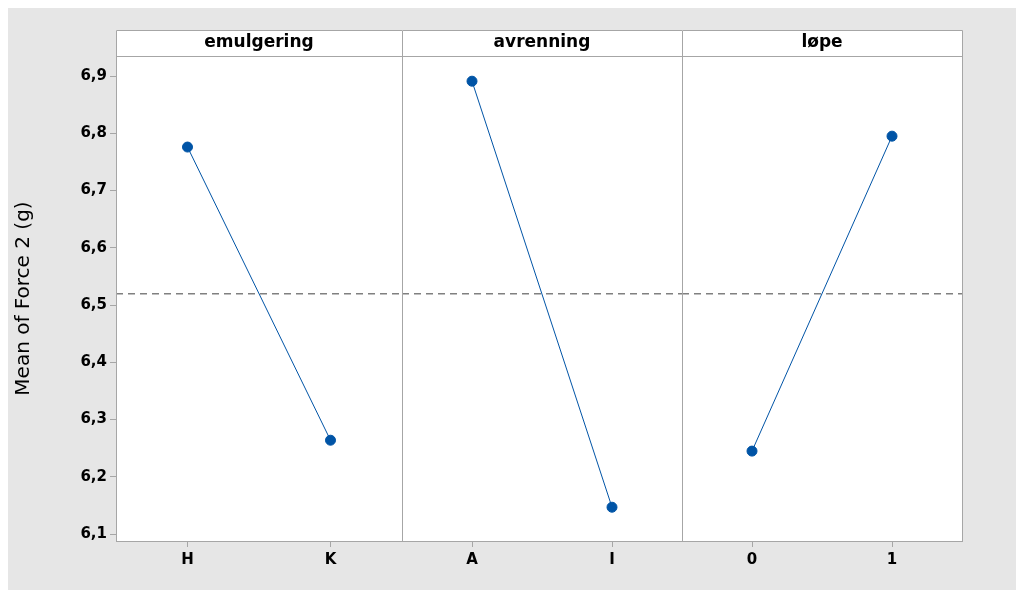 This screenshot has width=1024, height=597. Describe the element at coordinates (93, 361) in the screenshot. I see `y-tick-label: 6,4` at that location.